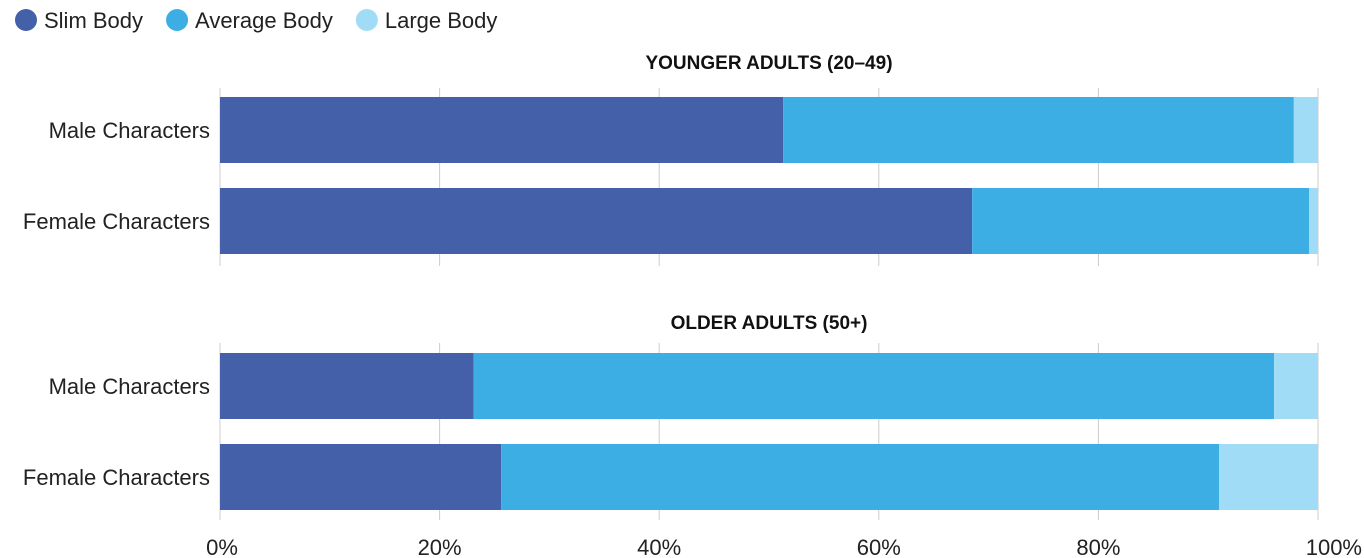 This screenshot has width=1364, height=558. Describe the element at coordinates (874, 386) in the screenshot. I see `bar-panel-2-cat-1-average-body` at that location.